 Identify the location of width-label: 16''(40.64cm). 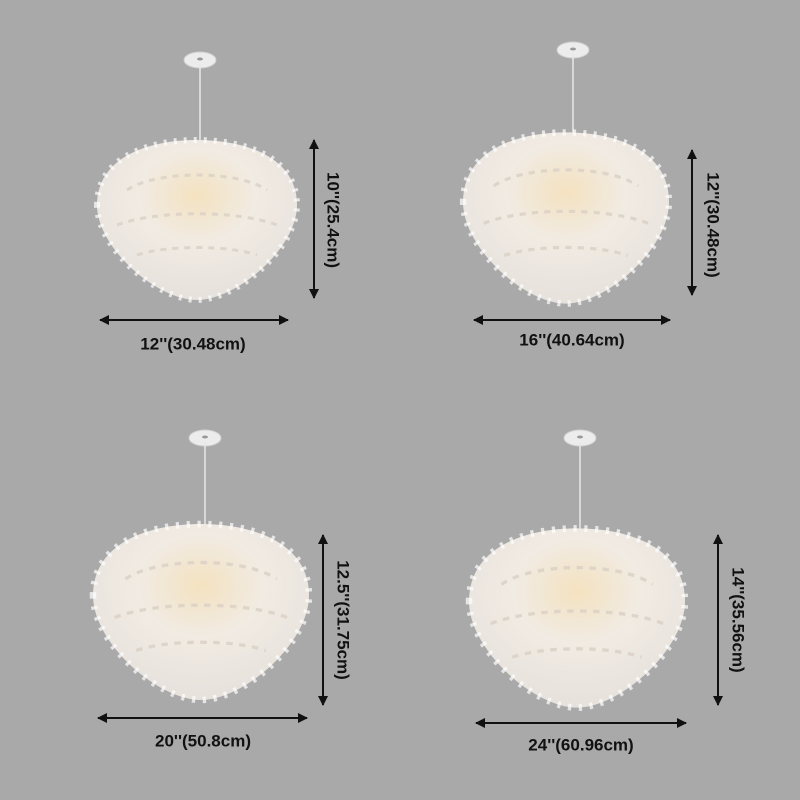
(571, 339).